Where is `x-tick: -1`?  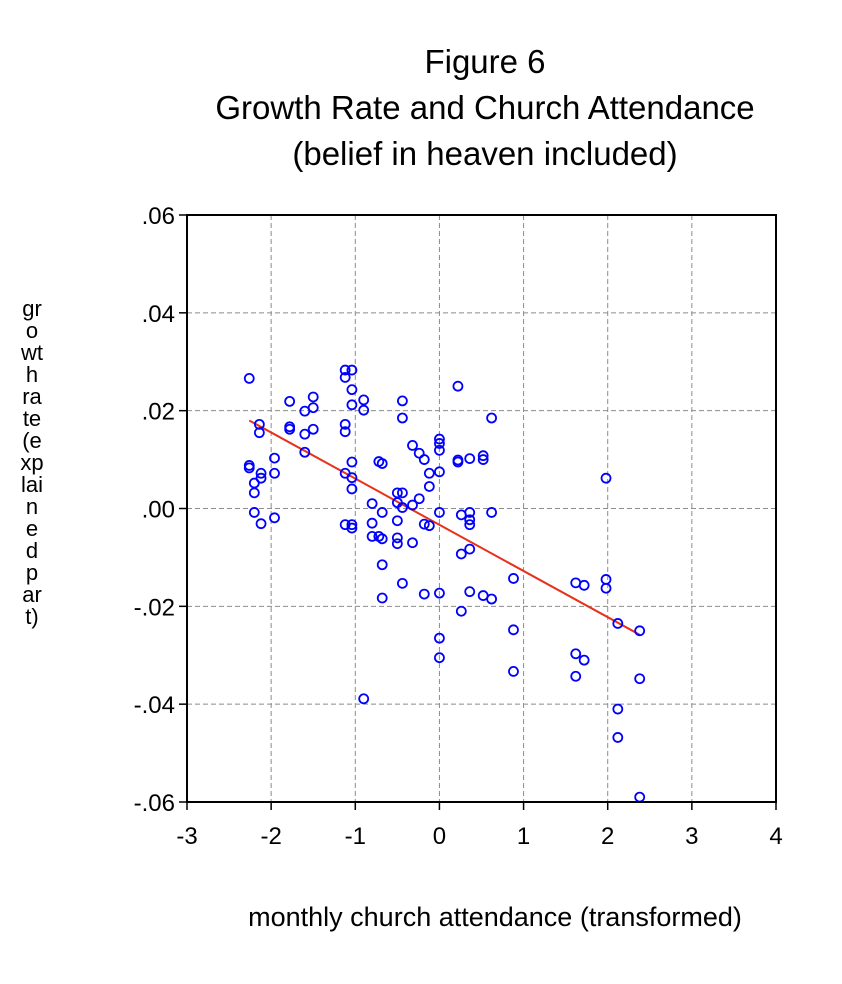 x-tick: -1 is located at coordinates (355, 826).